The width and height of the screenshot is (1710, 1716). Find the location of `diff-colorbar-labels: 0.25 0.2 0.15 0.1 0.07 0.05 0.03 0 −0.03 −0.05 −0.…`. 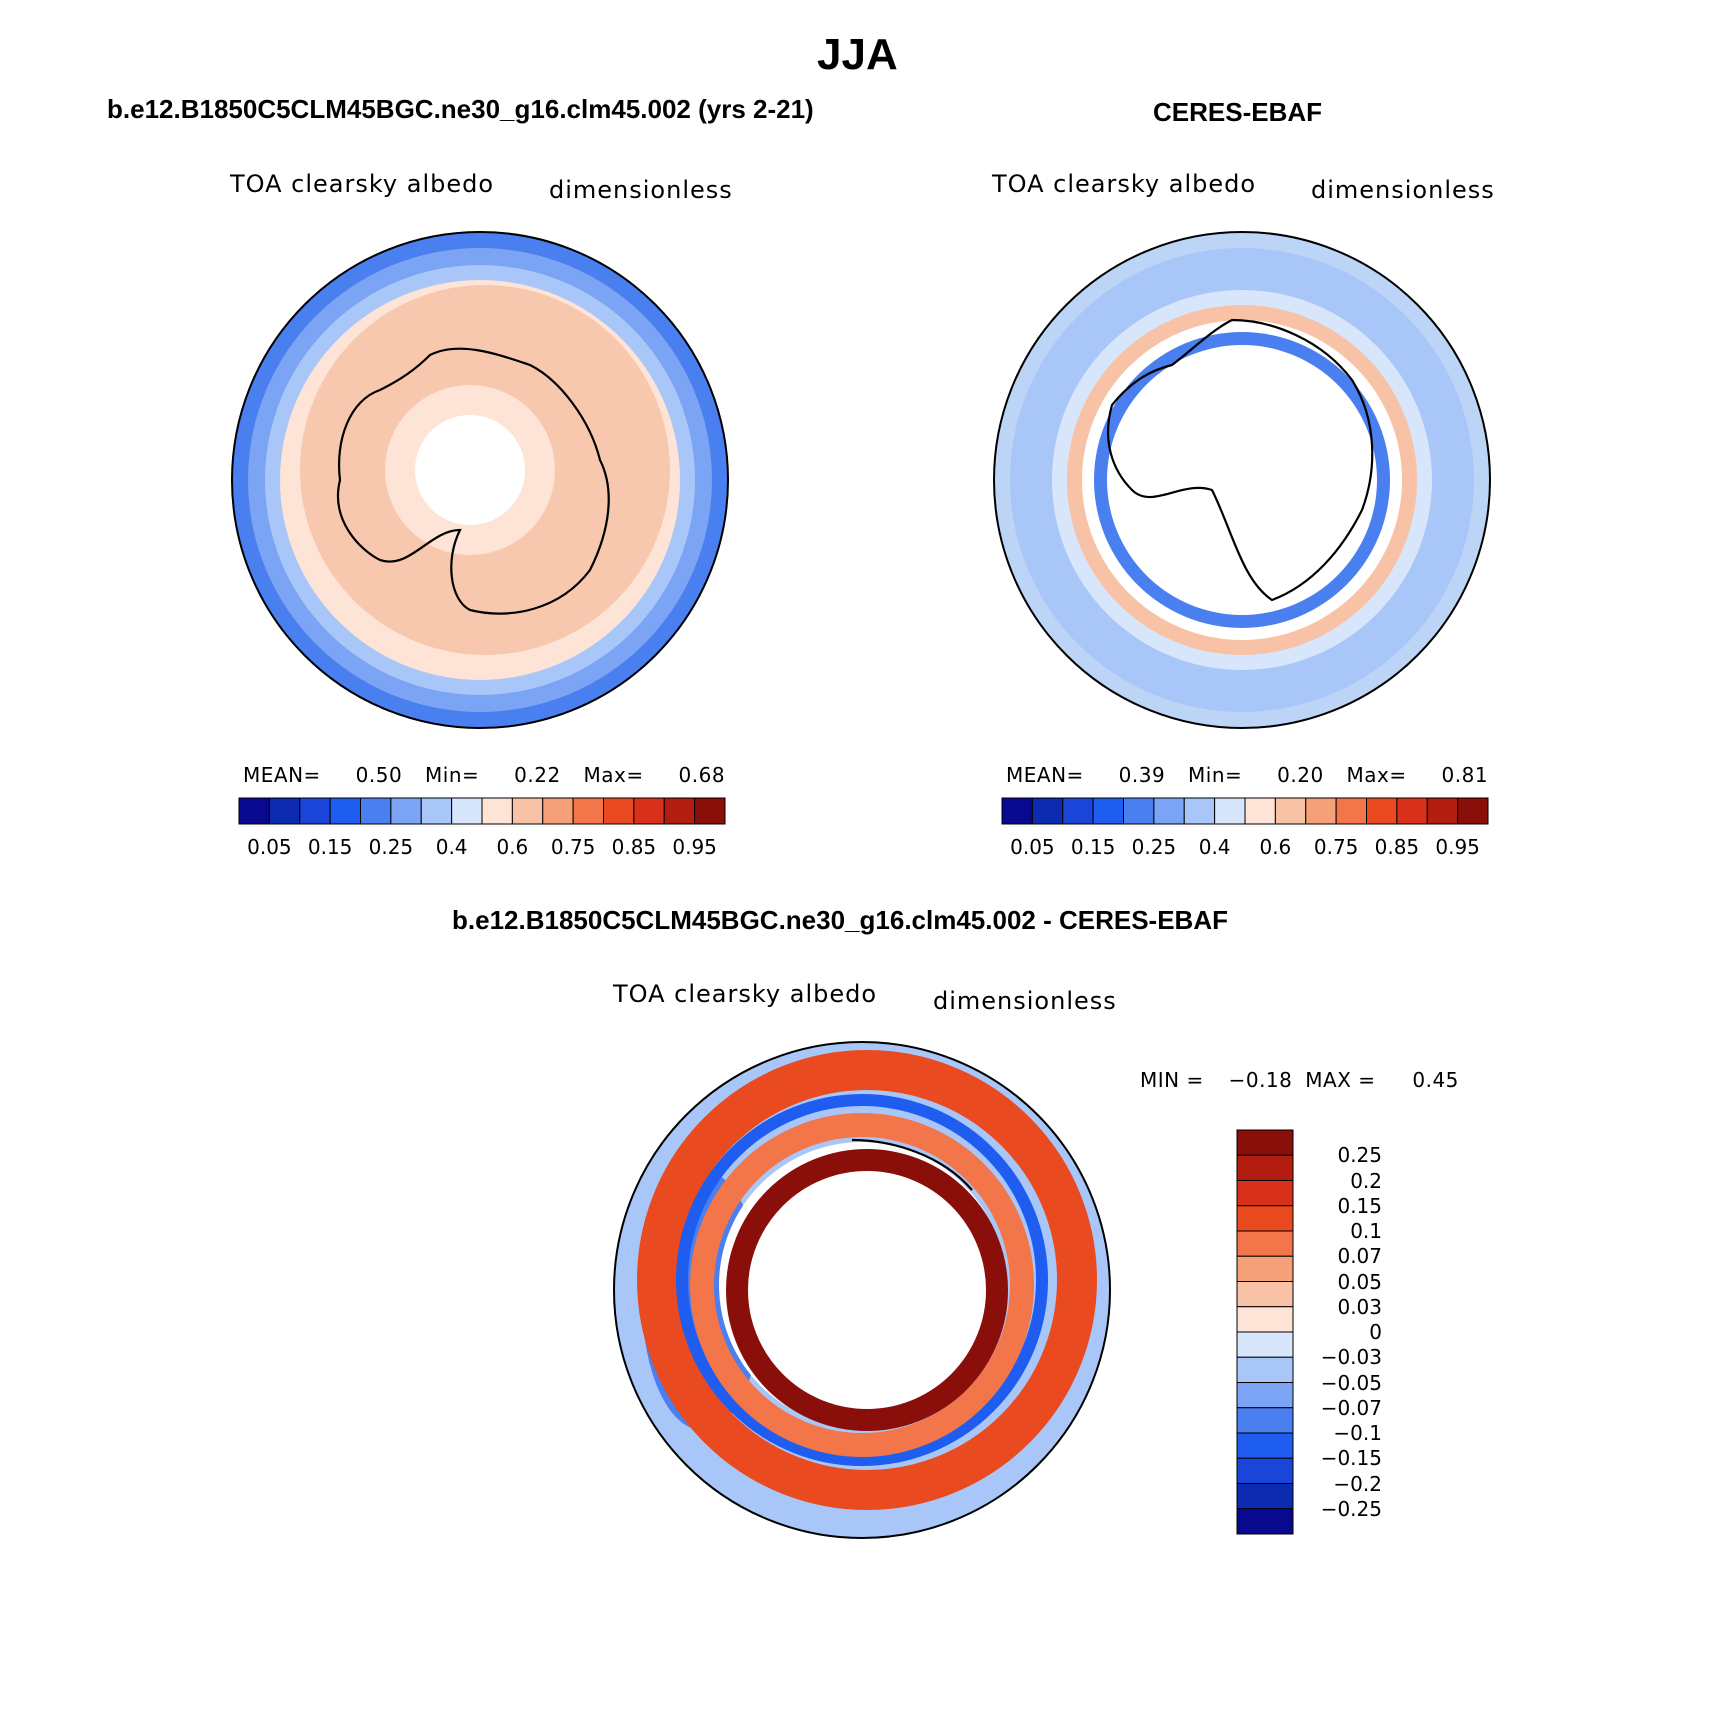

diff-colorbar-labels: 0.25 0.2 0.15 0.1 0.07 0.05 0.03 0 −0.03 −0.05 −0.… is located at coordinates (1342, 1332).